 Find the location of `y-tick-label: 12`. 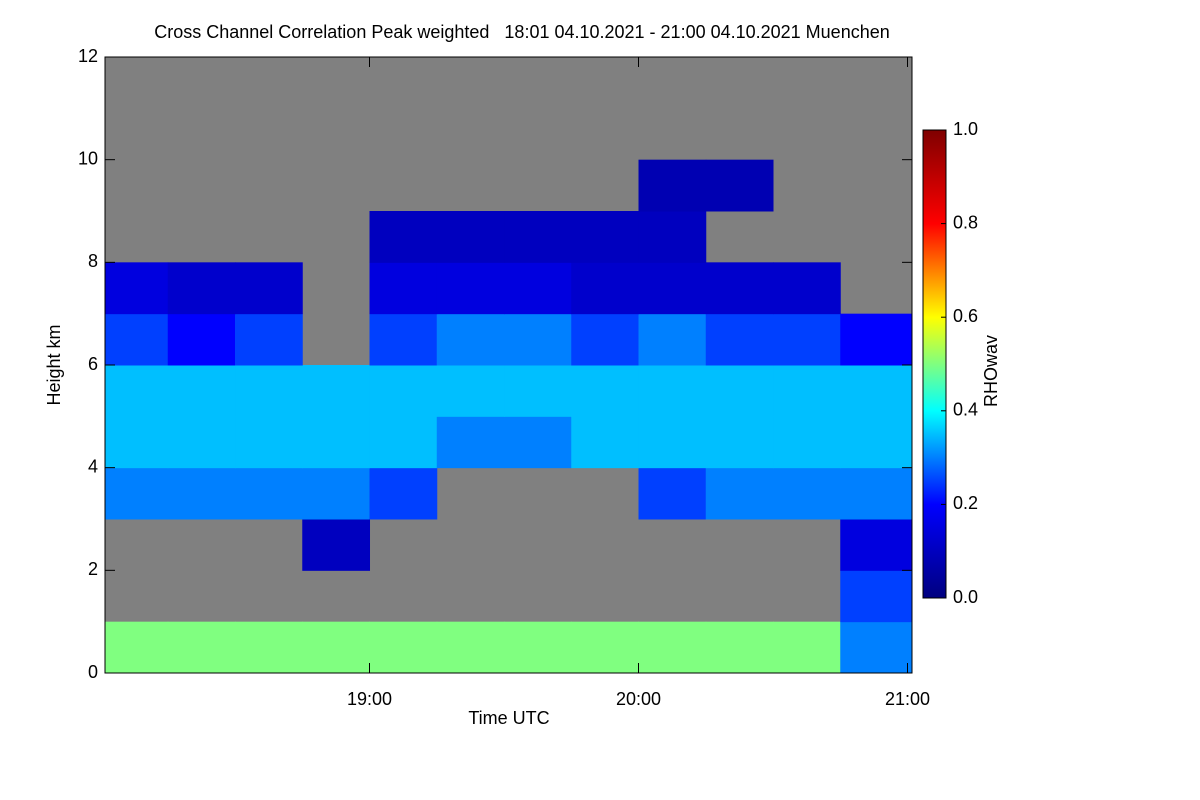

y-tick-label: 12 is located at coordinates (88, 56).